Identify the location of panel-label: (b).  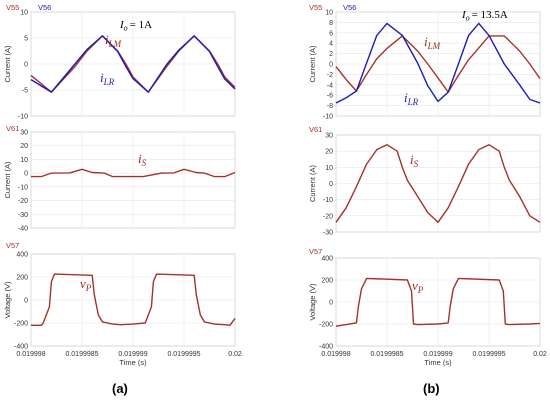
(431, 388).